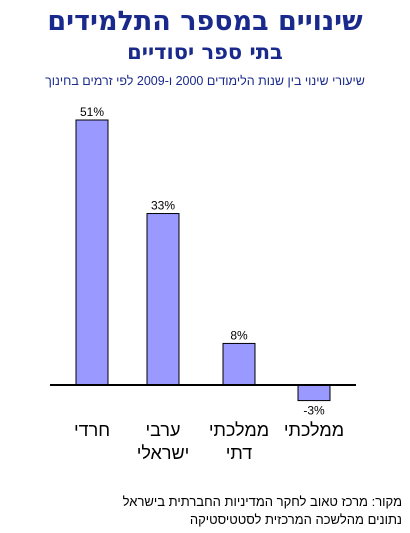 This screenshot has width=410, height=533. Describe the element at coordinates (92, 430) in the screenshot. I see `category-label-0-0: חרדי` at that location.